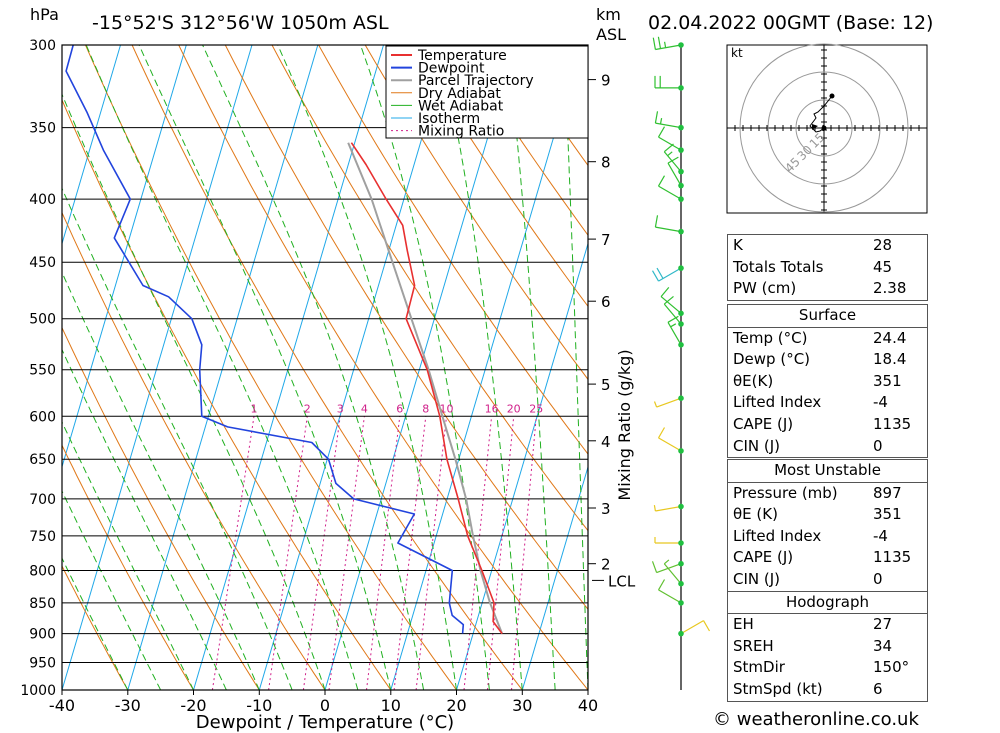  I want to click on pressure-tick-label: 850, so click(42, 604).